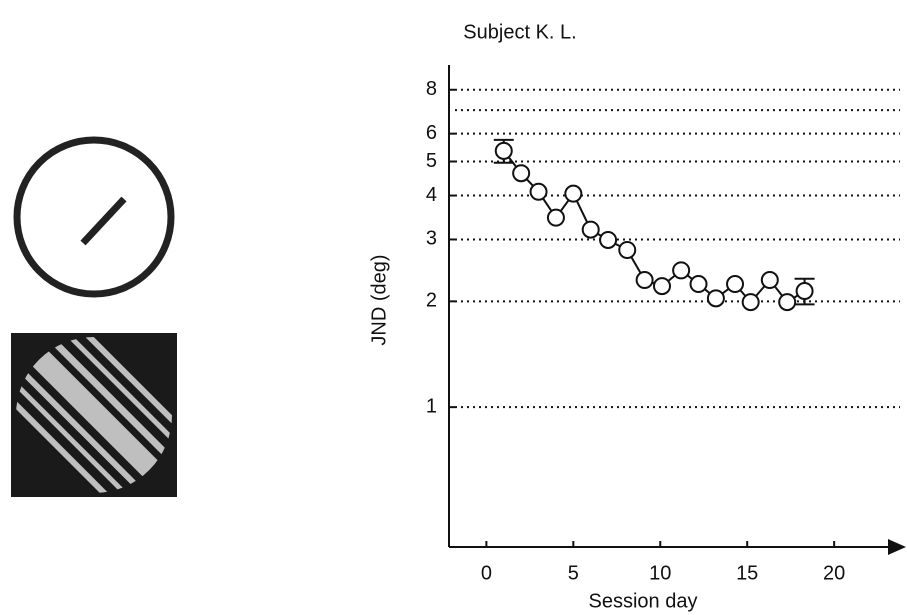 The image size is (907, 615). What do you see at coordinates (431, 406) in the screenshot?
I see `y-tick-label: 1` at bounding box center [431, 406].